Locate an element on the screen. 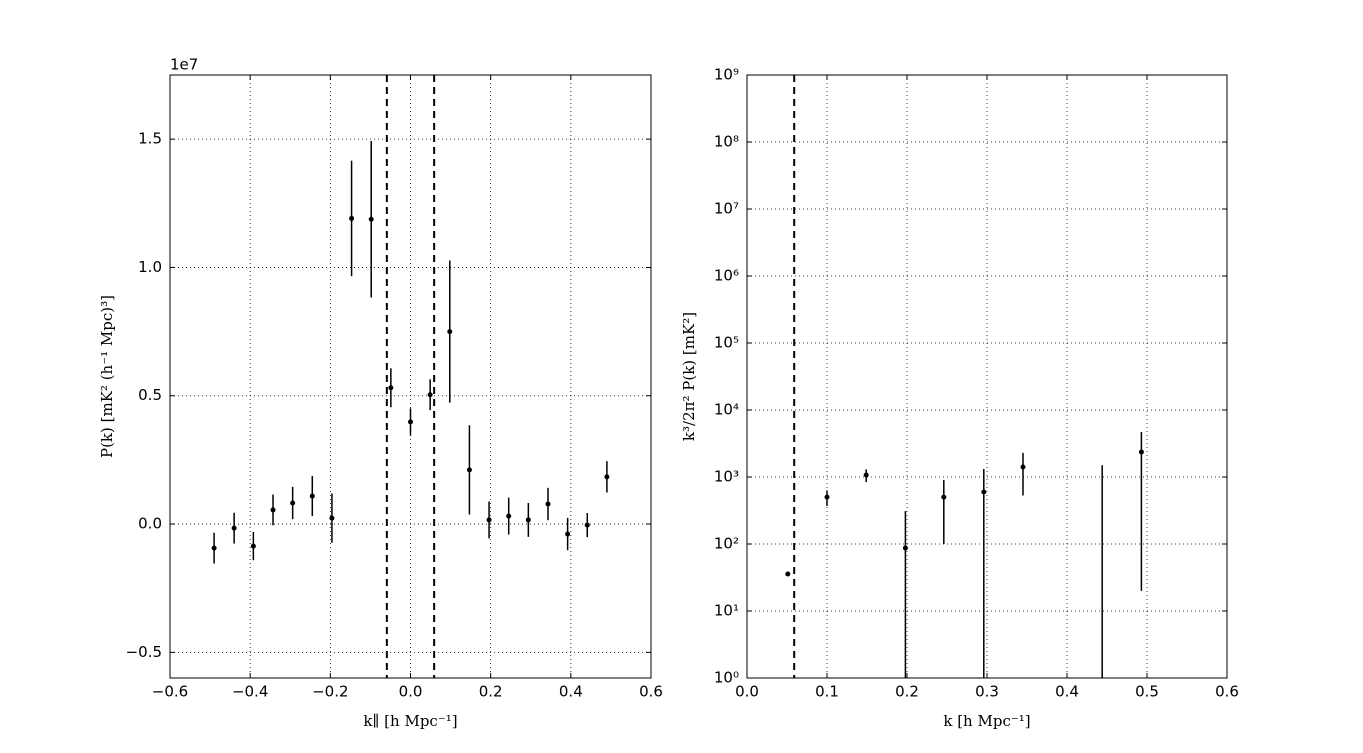  y-tick-label: 10¹ is located at coordinates (726, 611).